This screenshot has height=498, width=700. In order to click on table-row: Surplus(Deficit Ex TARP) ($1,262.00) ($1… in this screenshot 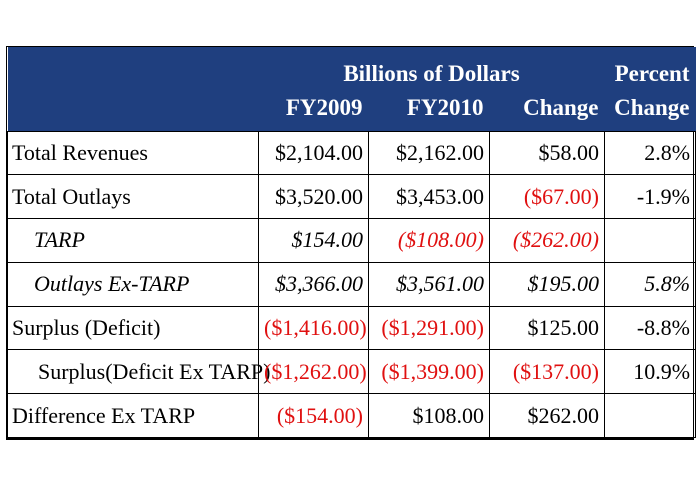, I will do `click(352, 372)`.